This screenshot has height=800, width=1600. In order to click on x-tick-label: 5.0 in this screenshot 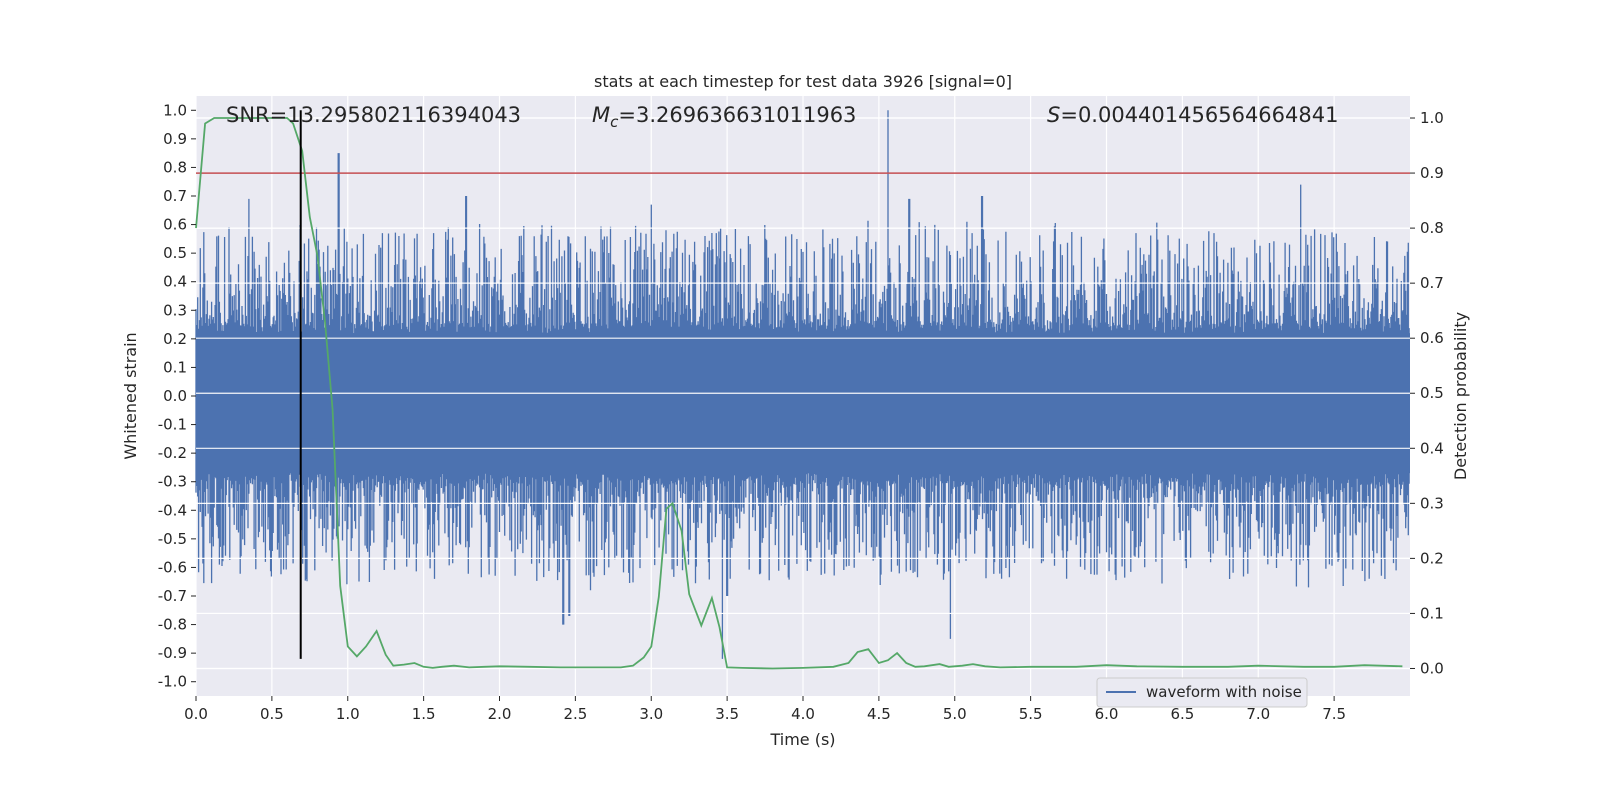, I will do `click(955, 714)`.